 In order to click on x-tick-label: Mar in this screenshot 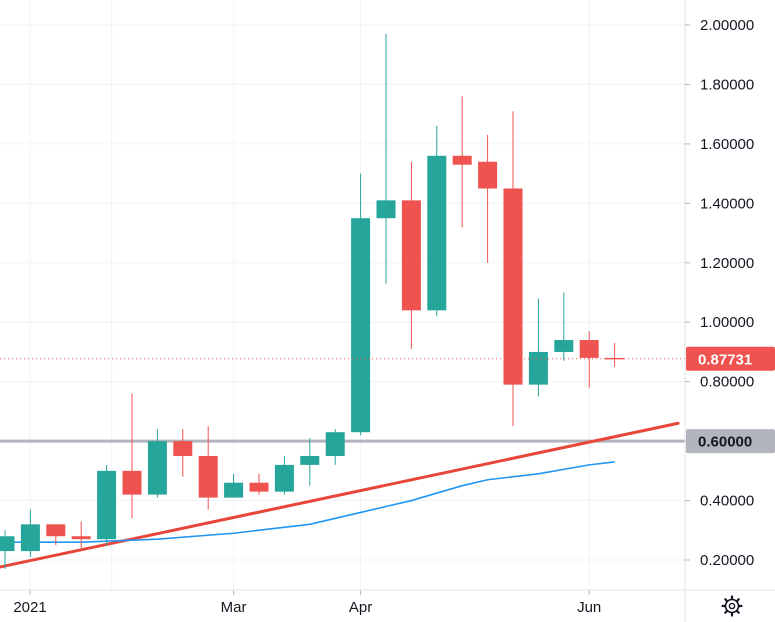, I will do `click(234, 607)`.